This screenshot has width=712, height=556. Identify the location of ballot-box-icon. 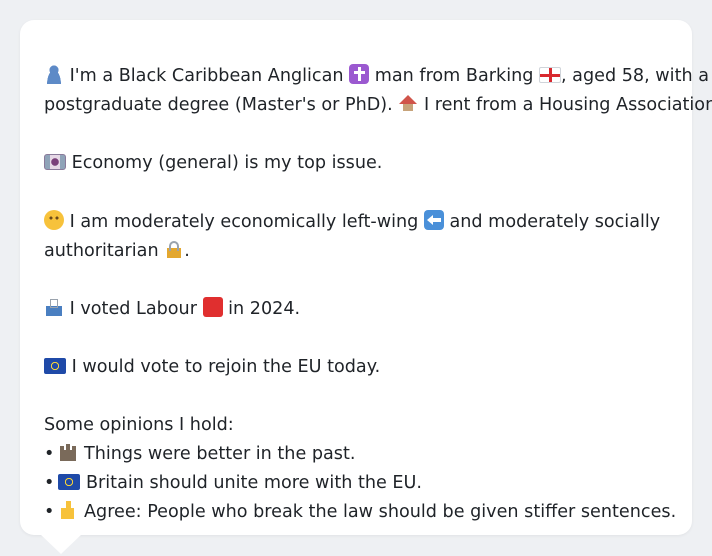
(54, 306).